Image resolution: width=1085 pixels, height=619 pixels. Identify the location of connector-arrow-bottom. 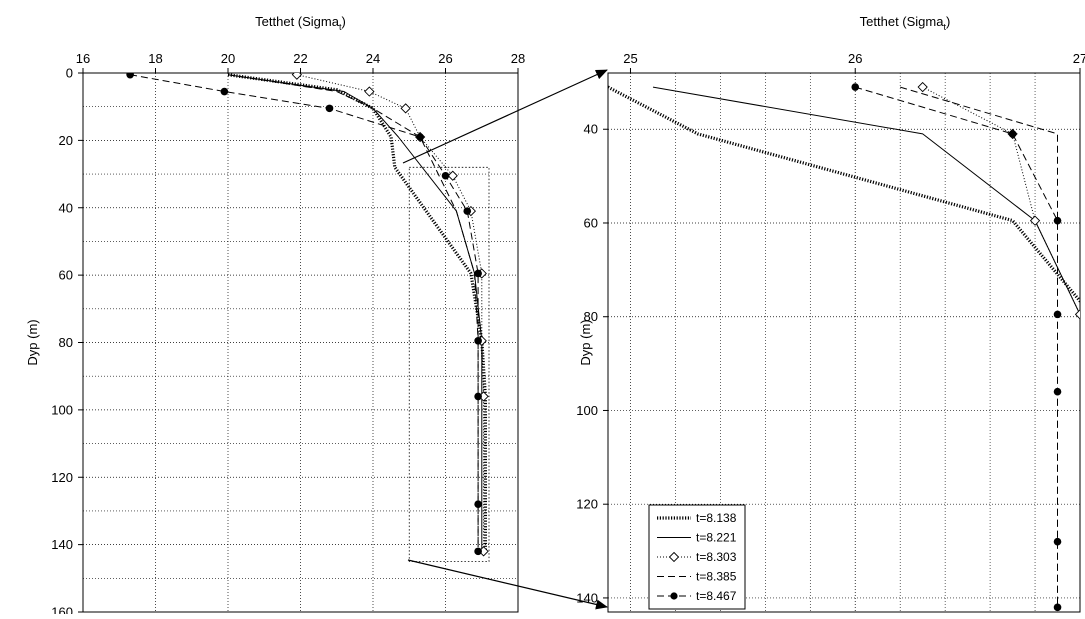
(507, 584).